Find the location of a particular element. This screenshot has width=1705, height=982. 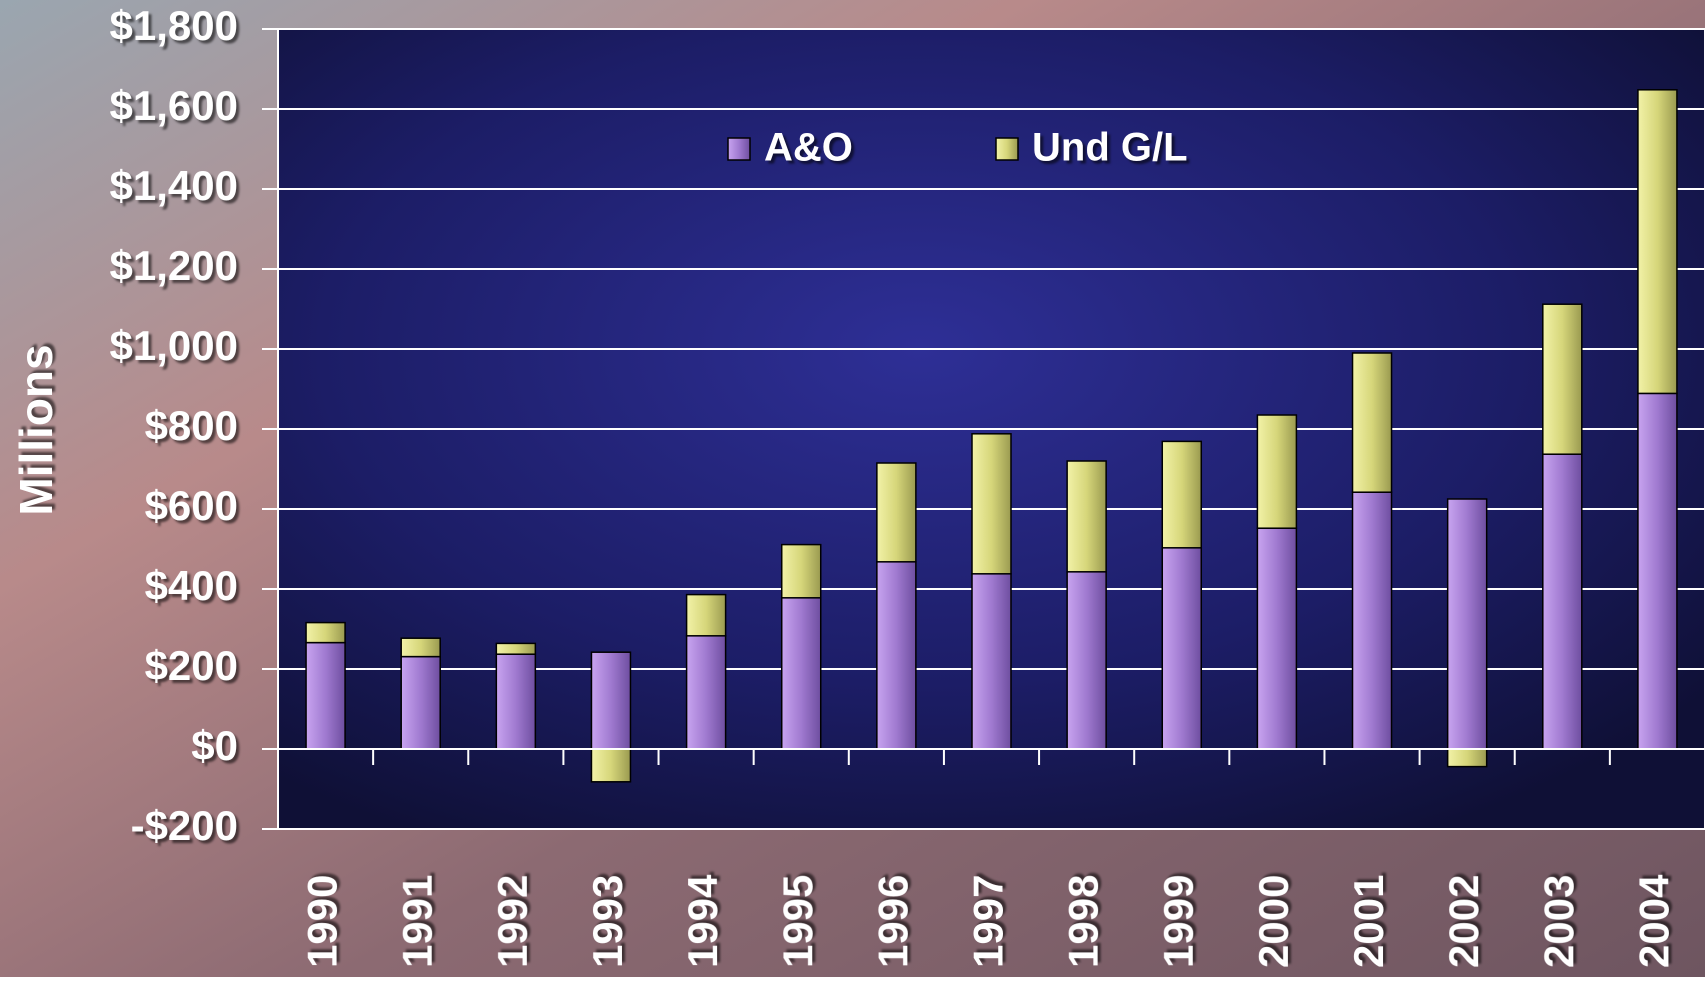

y-tick-label: $1,400 is located at coordinates (174, 185).